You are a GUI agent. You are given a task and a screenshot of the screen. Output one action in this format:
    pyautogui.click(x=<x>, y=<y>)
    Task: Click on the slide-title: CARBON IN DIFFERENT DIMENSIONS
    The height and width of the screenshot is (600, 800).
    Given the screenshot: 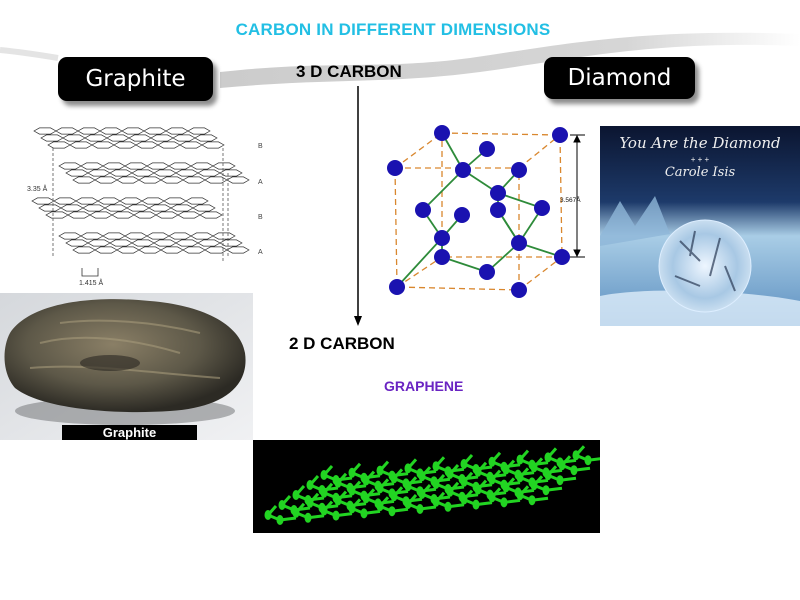 What is the action you would take?
    pyautogui.click(x=393, y=29)
    